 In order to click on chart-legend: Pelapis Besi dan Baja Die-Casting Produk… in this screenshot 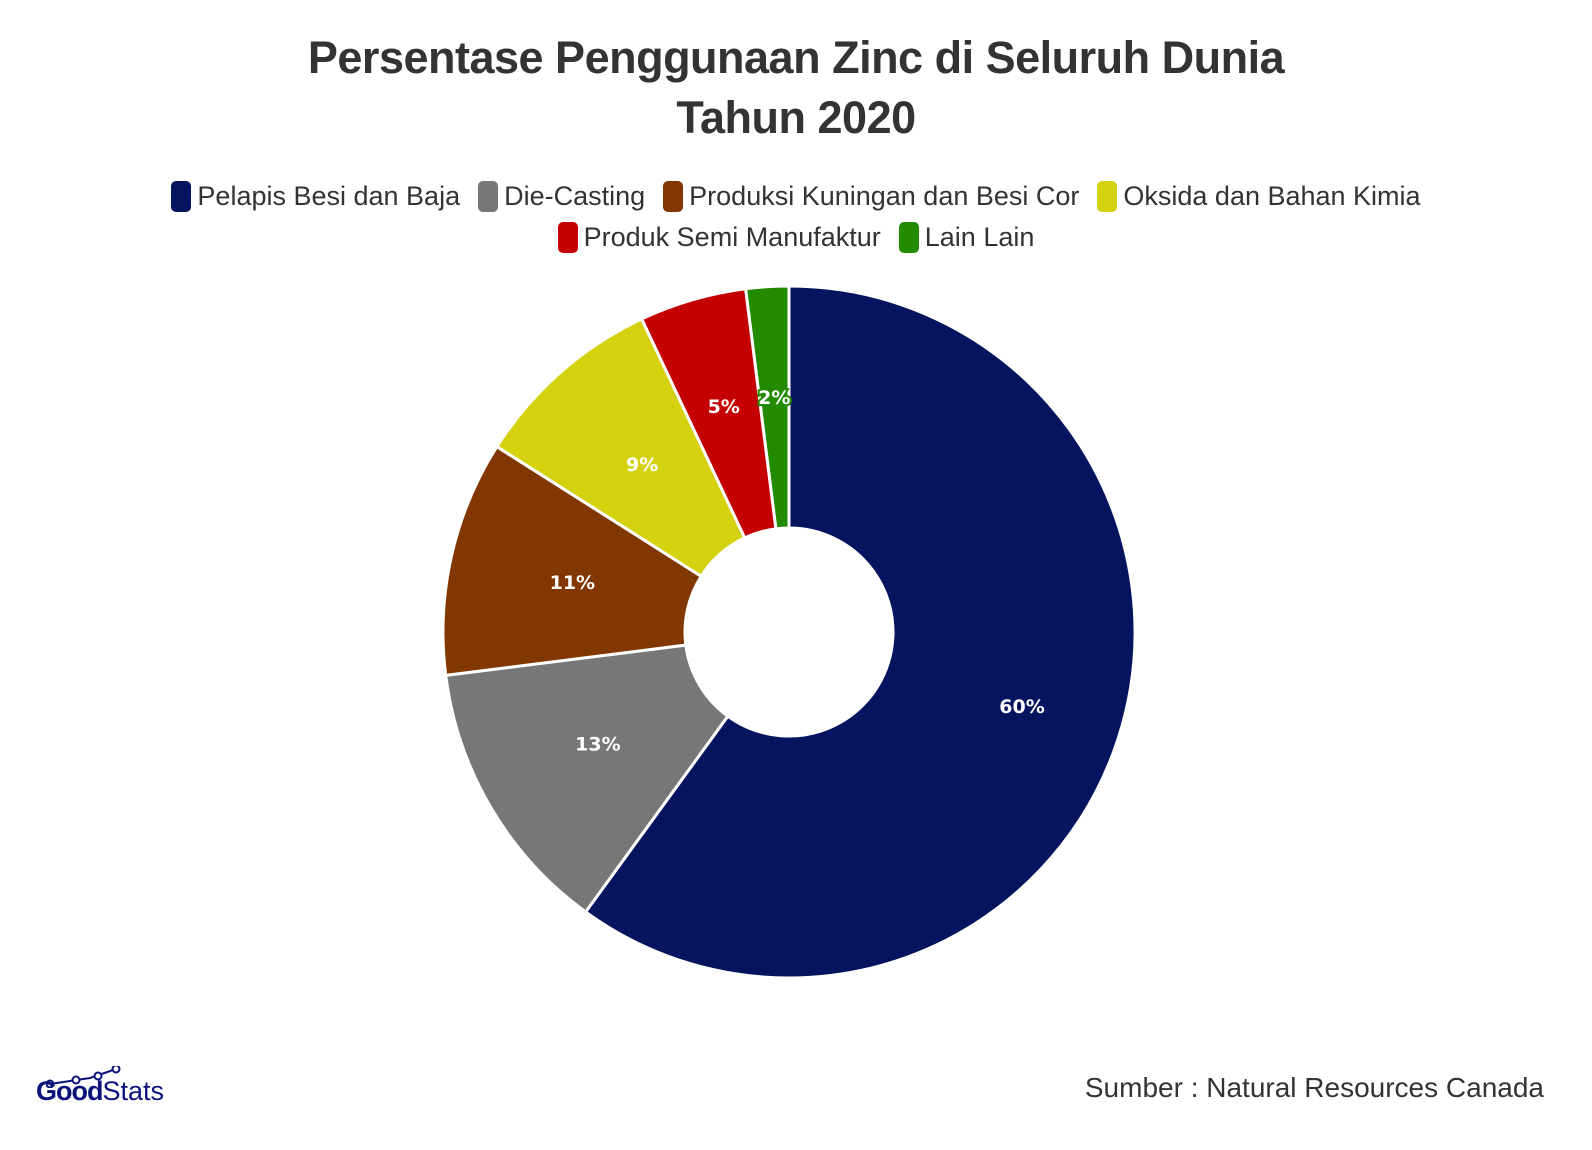, I will do `click(796, 217)`.